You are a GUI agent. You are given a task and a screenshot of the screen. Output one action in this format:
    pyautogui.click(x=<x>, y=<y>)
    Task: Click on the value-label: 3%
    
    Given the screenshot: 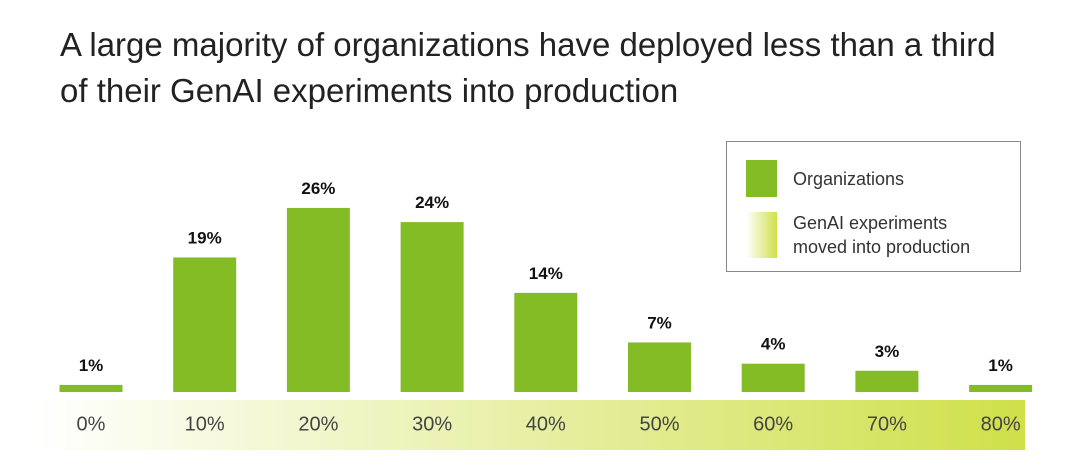 What is the action you would take?
    pyautogui.click(x=887, y=351)
    